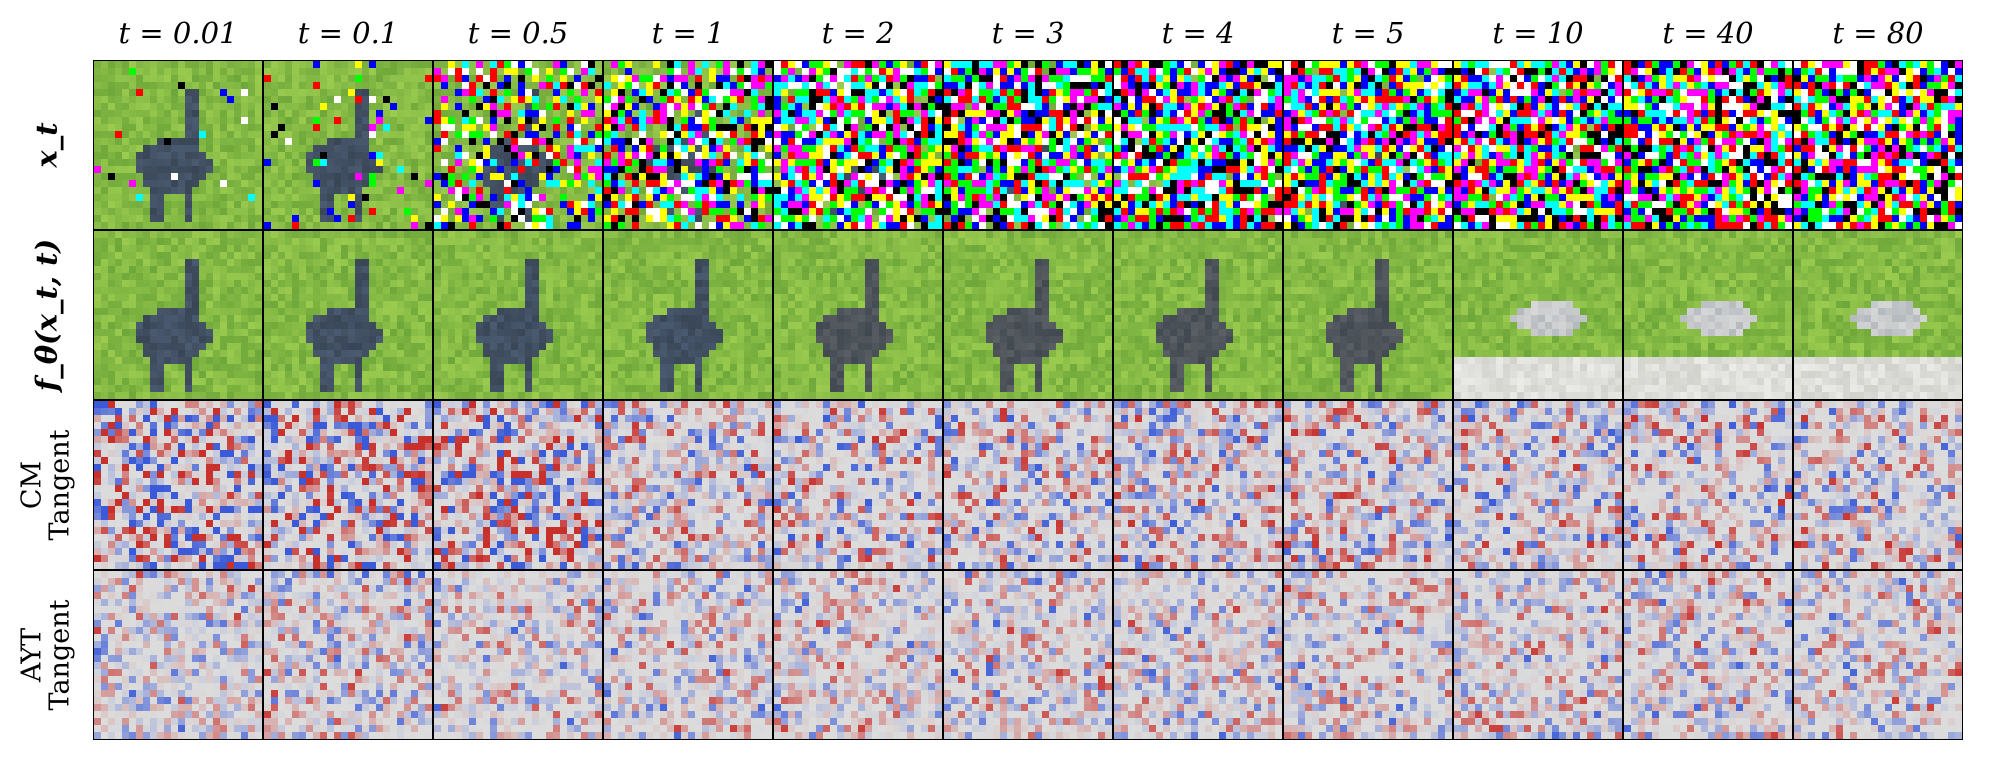 Image resolution: width=1989 pixels, height=758 pixels. Describe the element at coordinates (32, 485) in the screenshot. I see `row-label-line: CM` at that location.